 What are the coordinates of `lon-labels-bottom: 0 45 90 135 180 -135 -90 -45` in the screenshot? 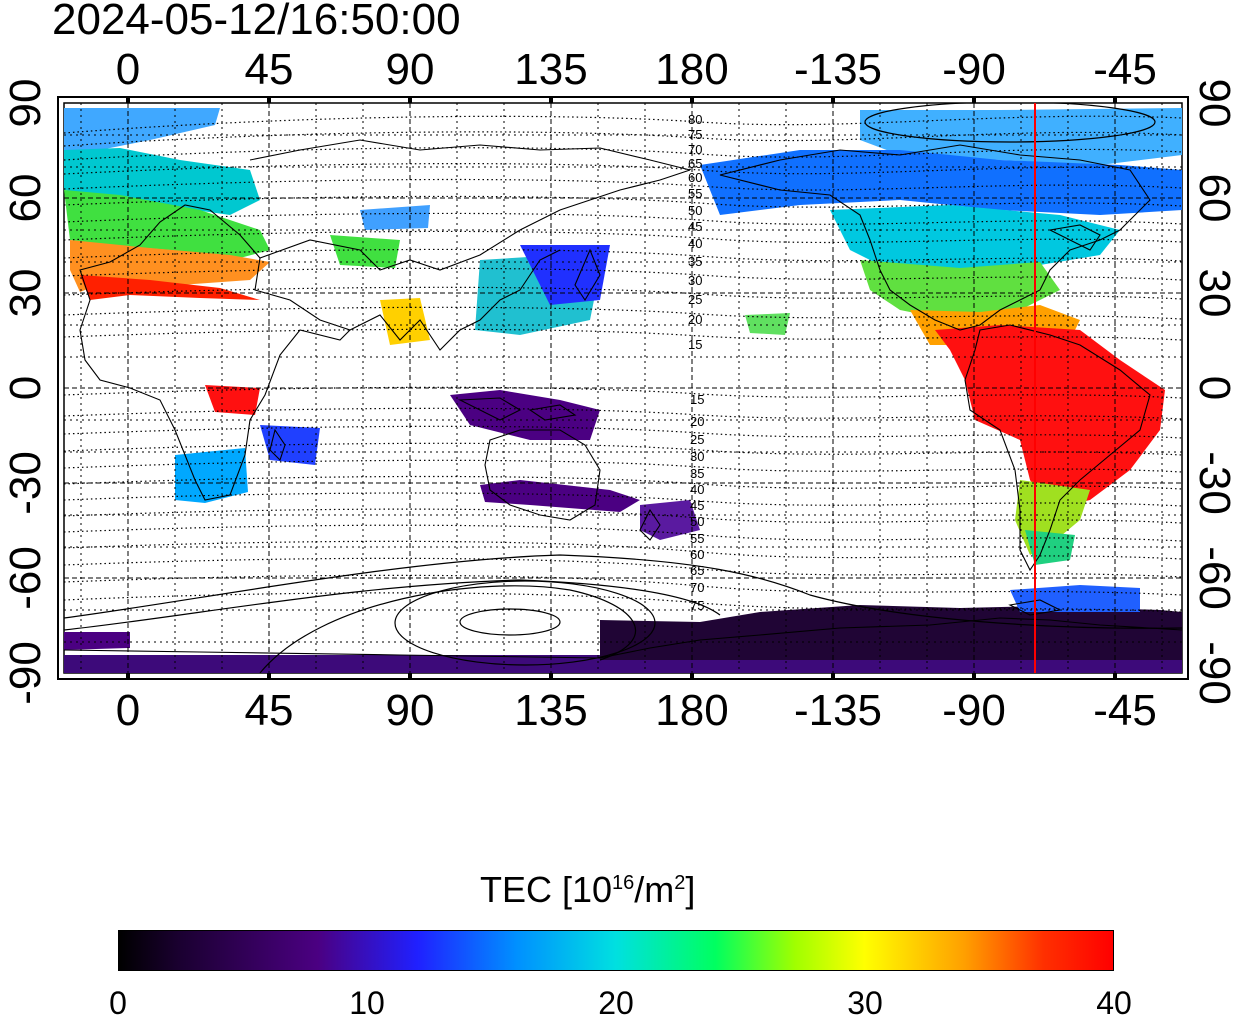 It's located at (636, 710).